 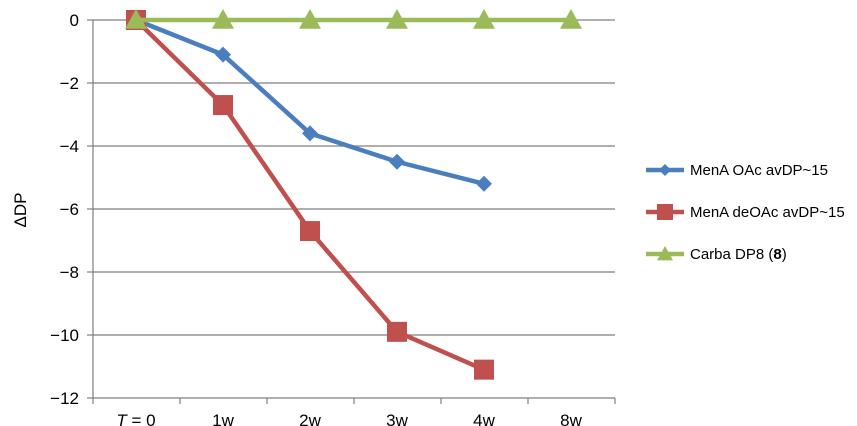 What do you see at coordinates (484, 418) in the screenshot?
I see `x-tick-label: 4w` at bounding box center [484, 418].